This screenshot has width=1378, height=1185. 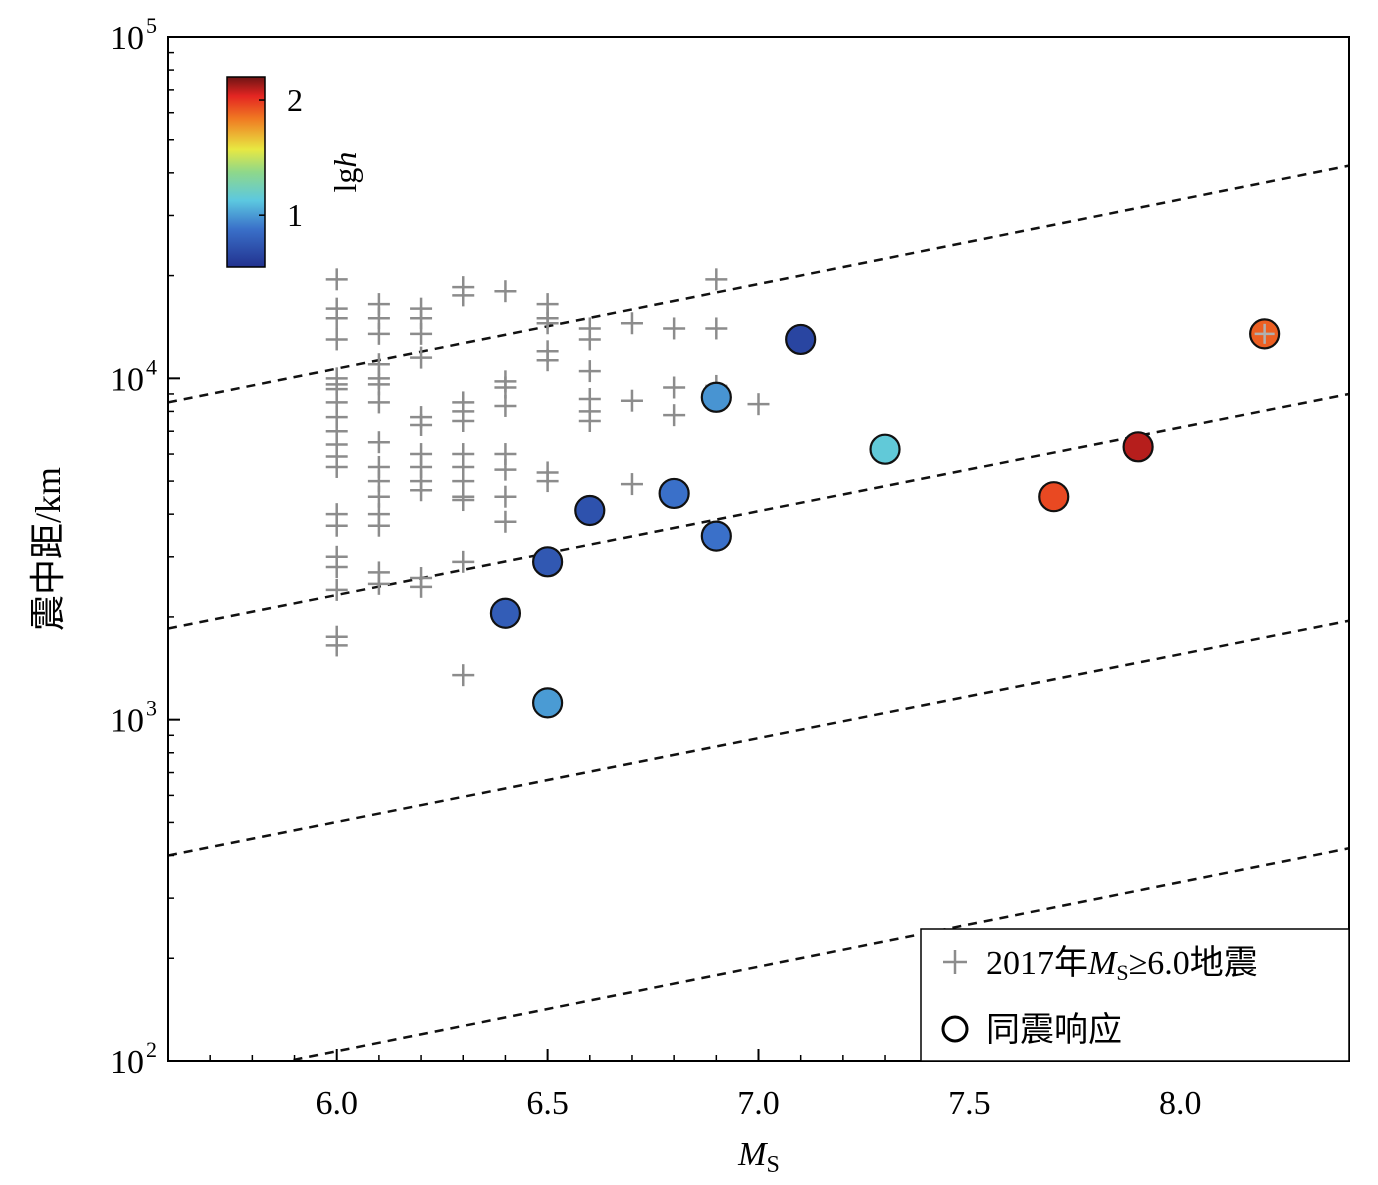 What do you see at coordinates (295, 100) in the screenshot?
I see `colorbar-tick-label: 2` at bounding box center [295, 100].